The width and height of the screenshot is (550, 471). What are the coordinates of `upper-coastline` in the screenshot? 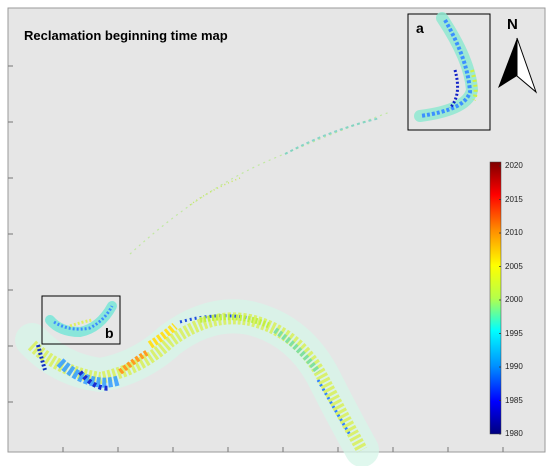 It's located at (260, 183).